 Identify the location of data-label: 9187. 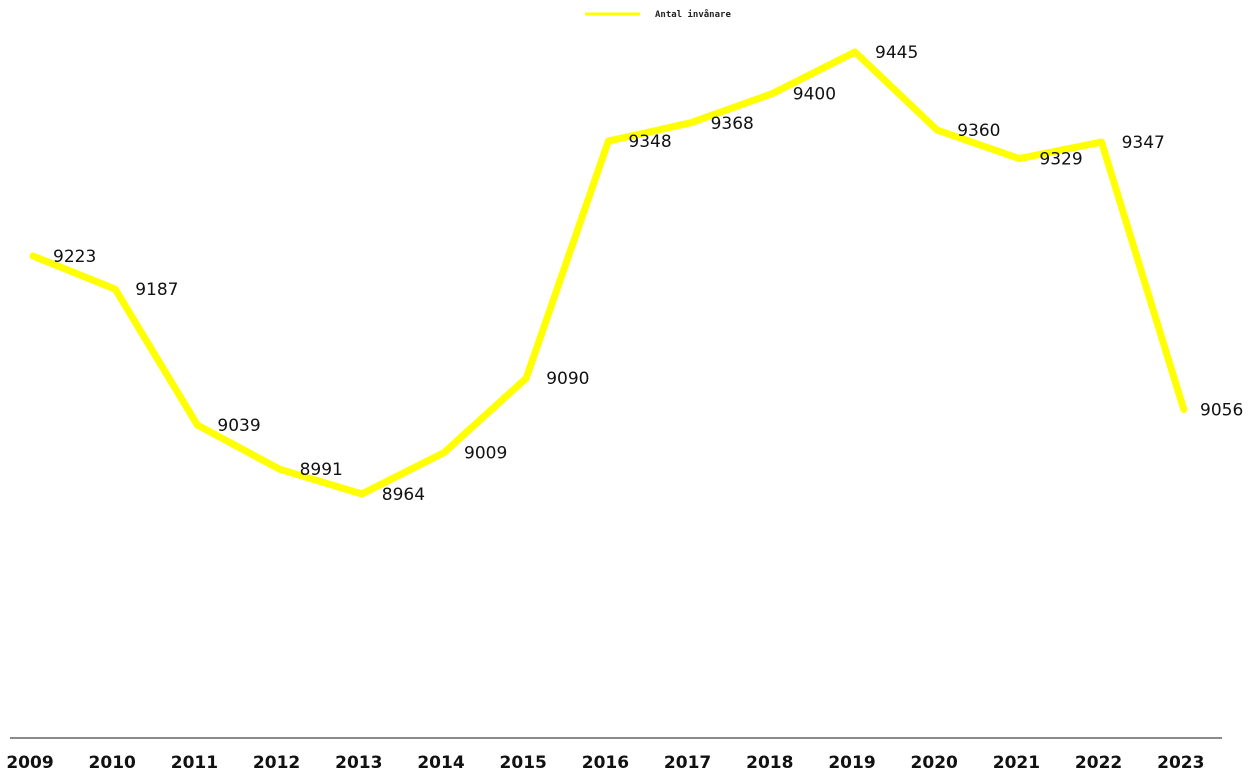
(156, 290).